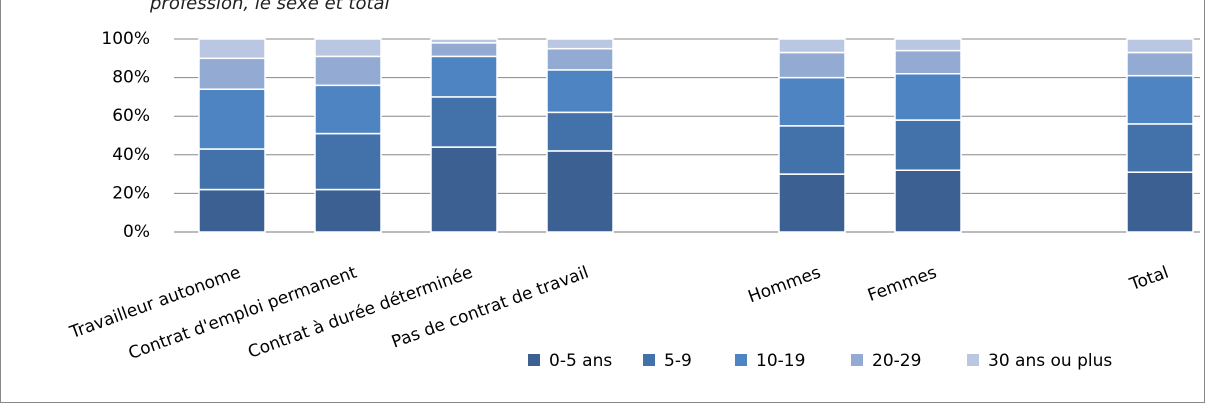  I want to click on chart-title: profession, le sexe et total, so click(269, 7).